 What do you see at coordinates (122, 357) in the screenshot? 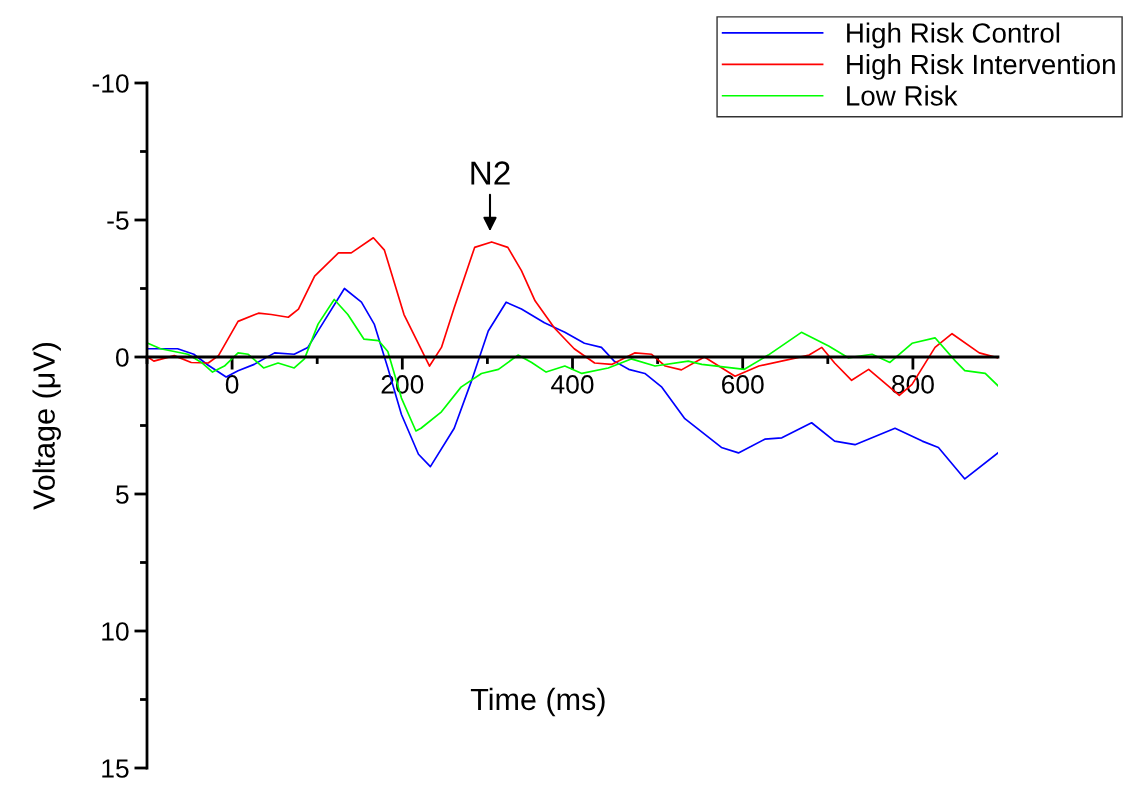
I see `y-tick-label: 0` at bounding box center [122, 357].